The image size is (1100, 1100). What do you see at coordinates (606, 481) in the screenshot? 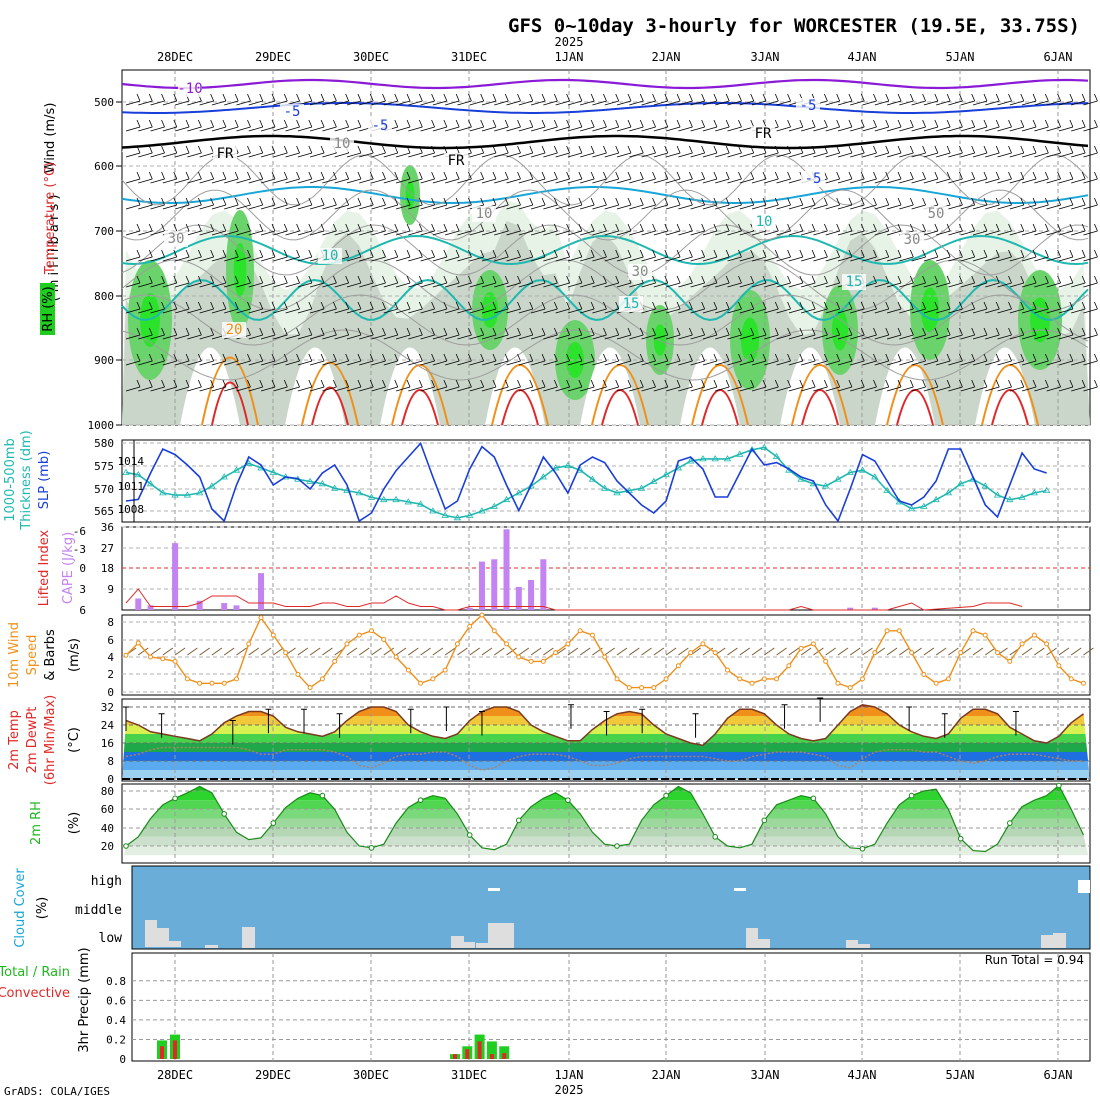
I see `thickness-panel-frame` at bounding box center [606, 481].